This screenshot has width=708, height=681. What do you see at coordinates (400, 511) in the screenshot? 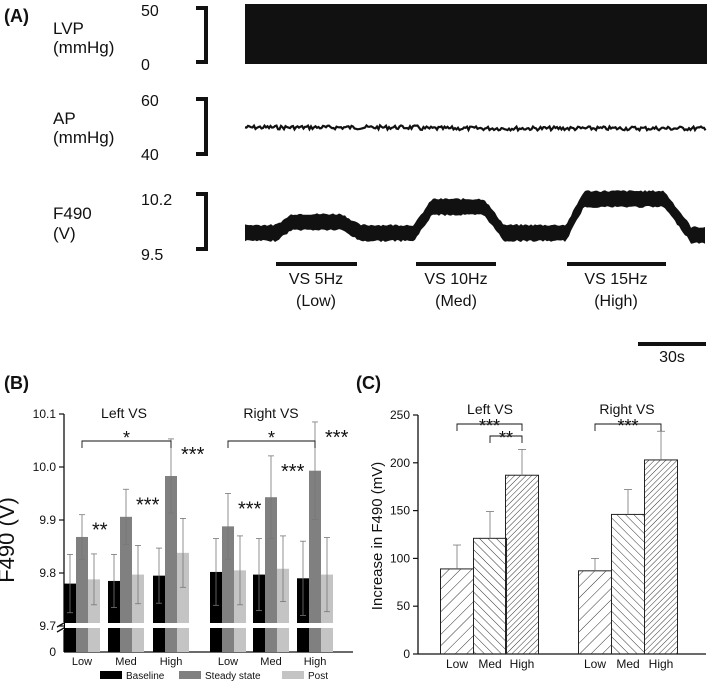
I see `panel-c-y-tick-label: 150` at bounding box center [400, 511].